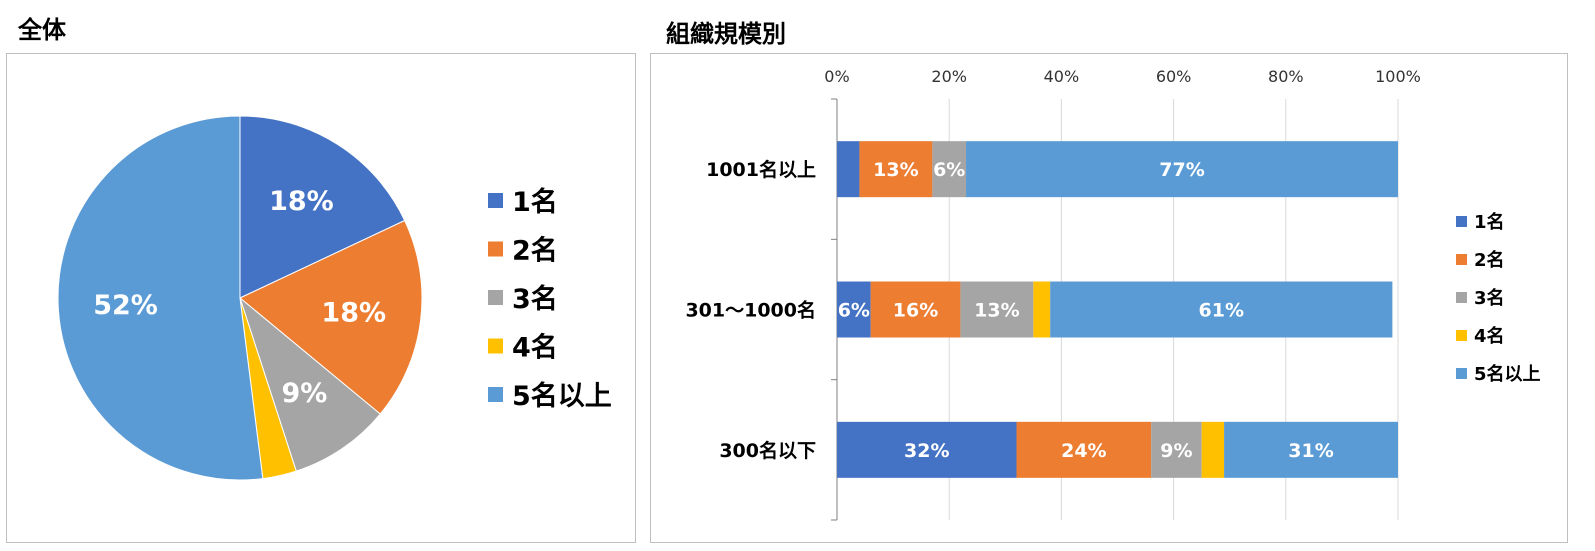 Image resolution: width=1595 pixels, height=551 pixels. I want to click on x-tick-label: 40%, so click(1062, 76).